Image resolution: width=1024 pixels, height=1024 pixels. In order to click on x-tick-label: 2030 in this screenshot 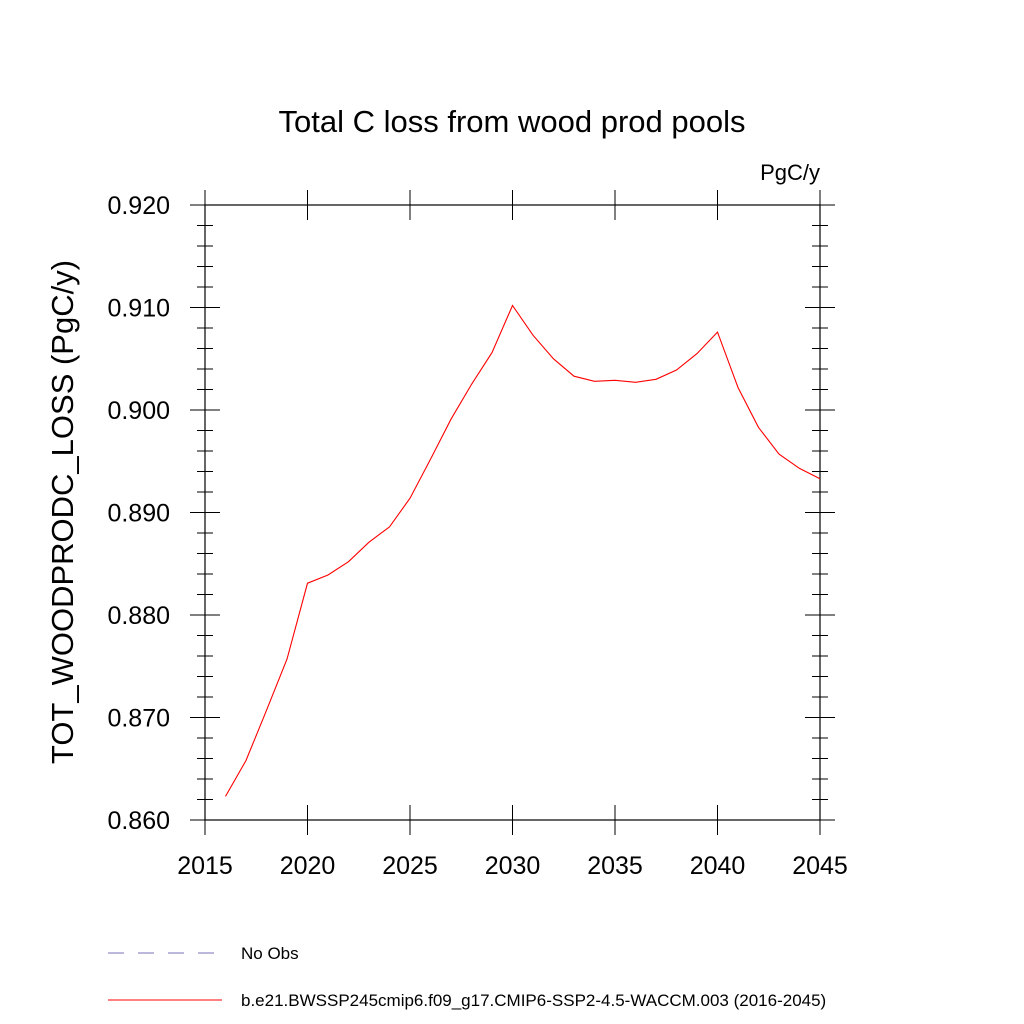, I will do `click(513, 866)`.